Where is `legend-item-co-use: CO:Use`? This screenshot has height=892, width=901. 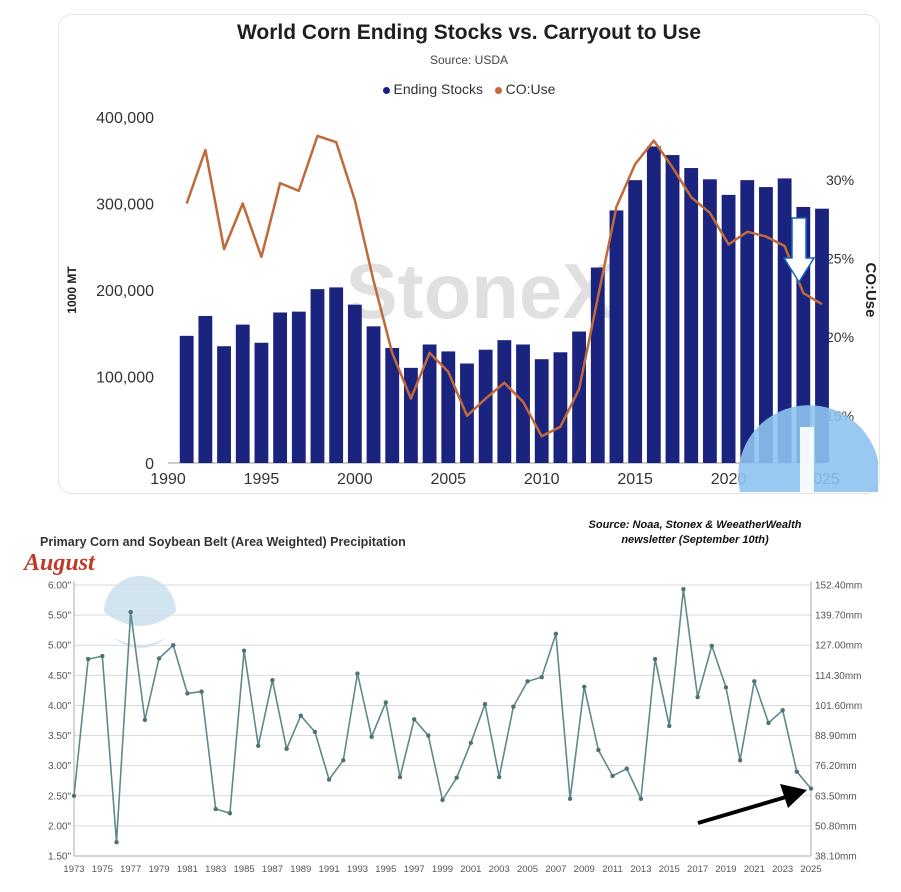
legend-item-co-use: CO:Use is located at coordinates (530, 89).